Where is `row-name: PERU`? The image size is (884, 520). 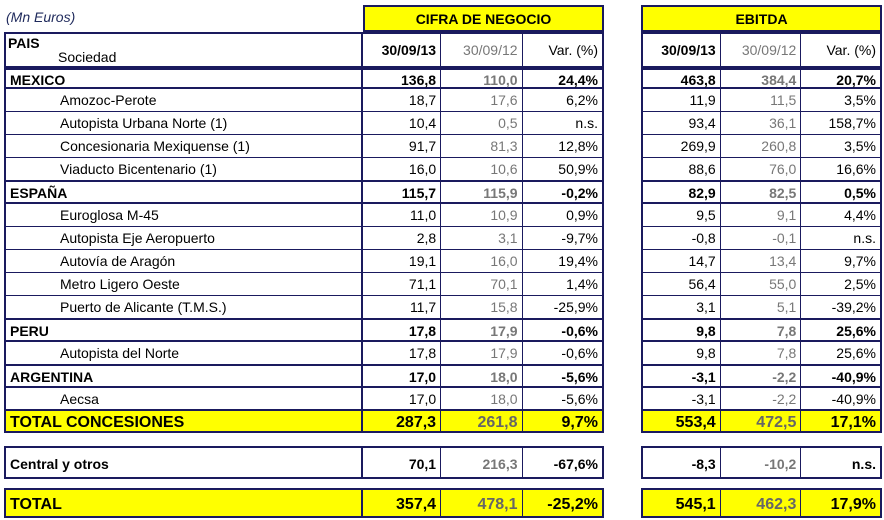
row-name: PERU is located at coordinates (184, 330).